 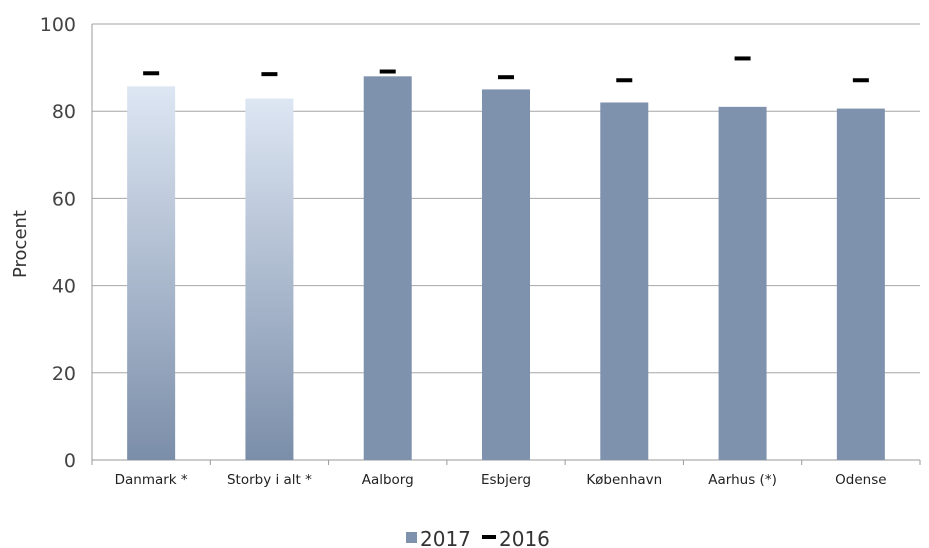 What do you see at coordinates (58, 243) in the screenshot?
I see `y-tick-labels: 0 20 40 60 80 100` at bounding box center [58, 243].